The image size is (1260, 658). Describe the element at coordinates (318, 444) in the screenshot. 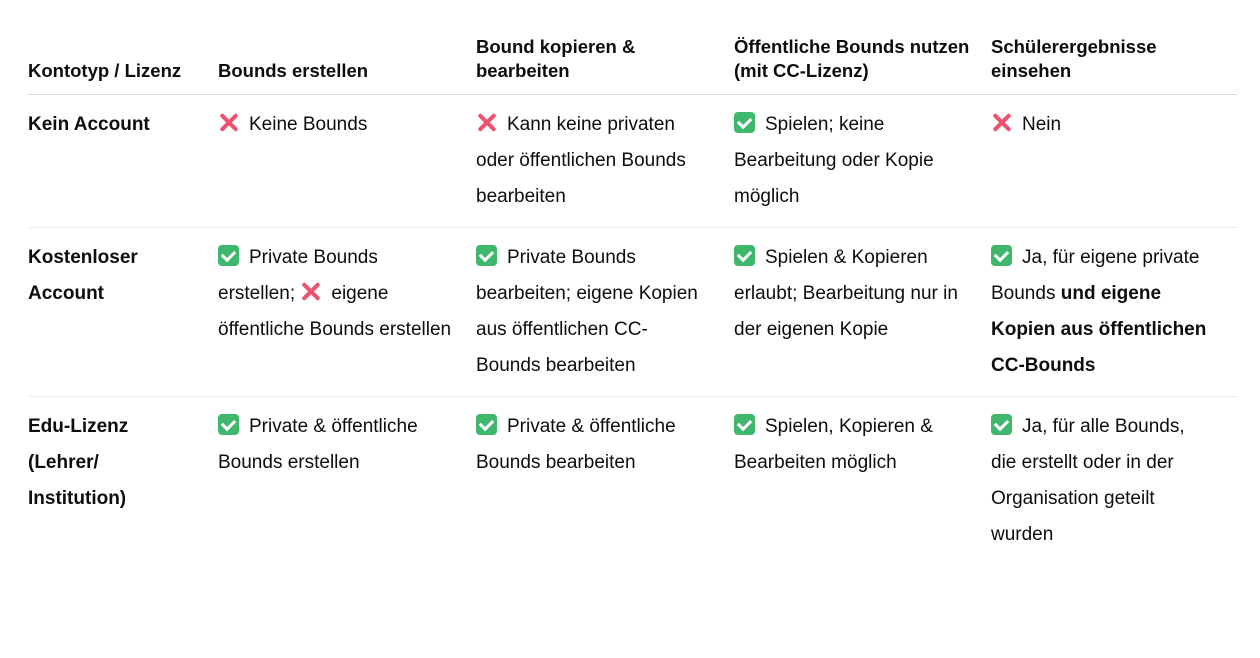

I see `cell-text: Private & öffentliche Bounds erstellen` at that location.